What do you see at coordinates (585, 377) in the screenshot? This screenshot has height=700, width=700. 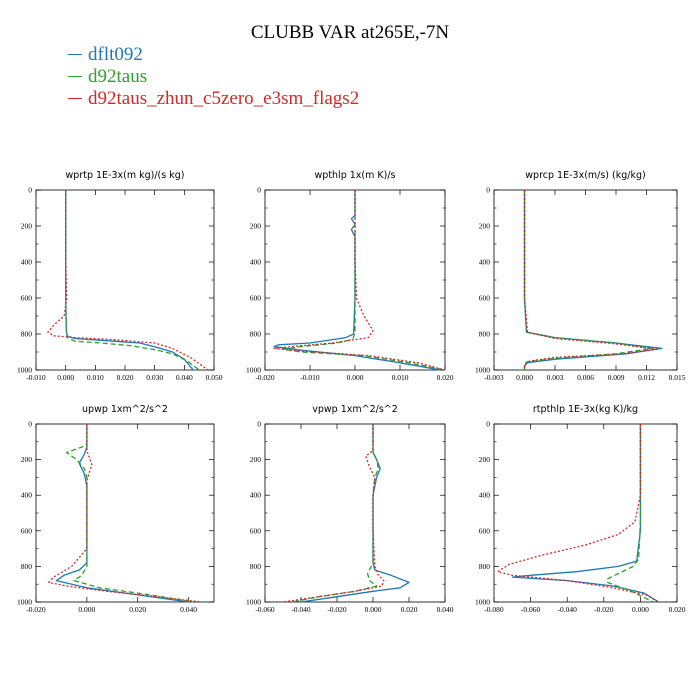 I see `x-tick-label: 0.006` at bounding box center [585, 377].